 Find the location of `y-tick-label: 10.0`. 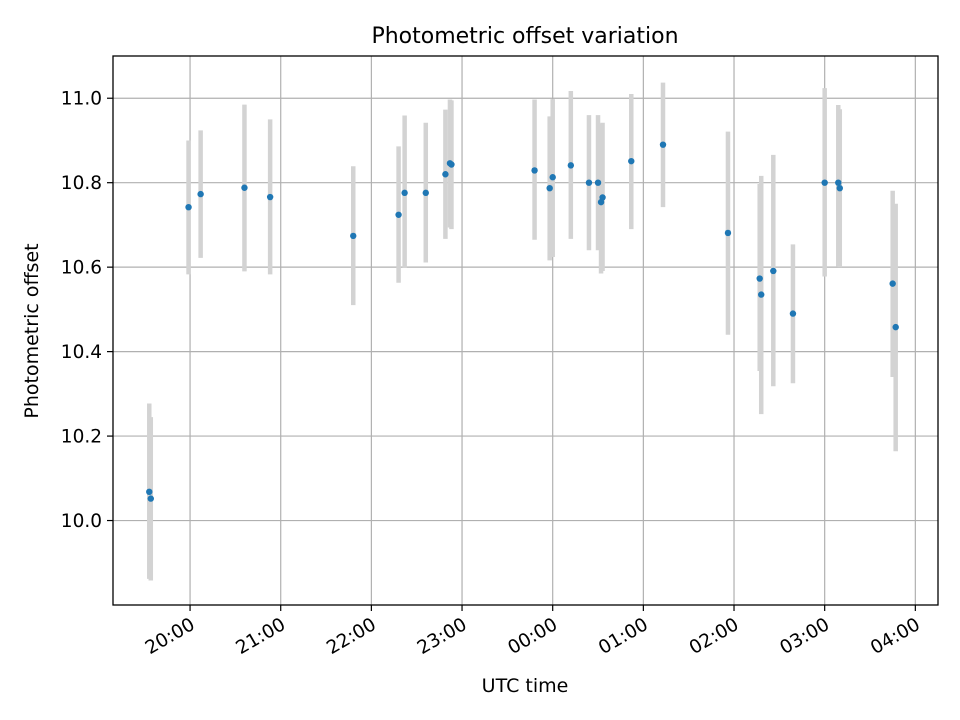

y-tick-label: 10.0 is located at coordinates (81, 521).